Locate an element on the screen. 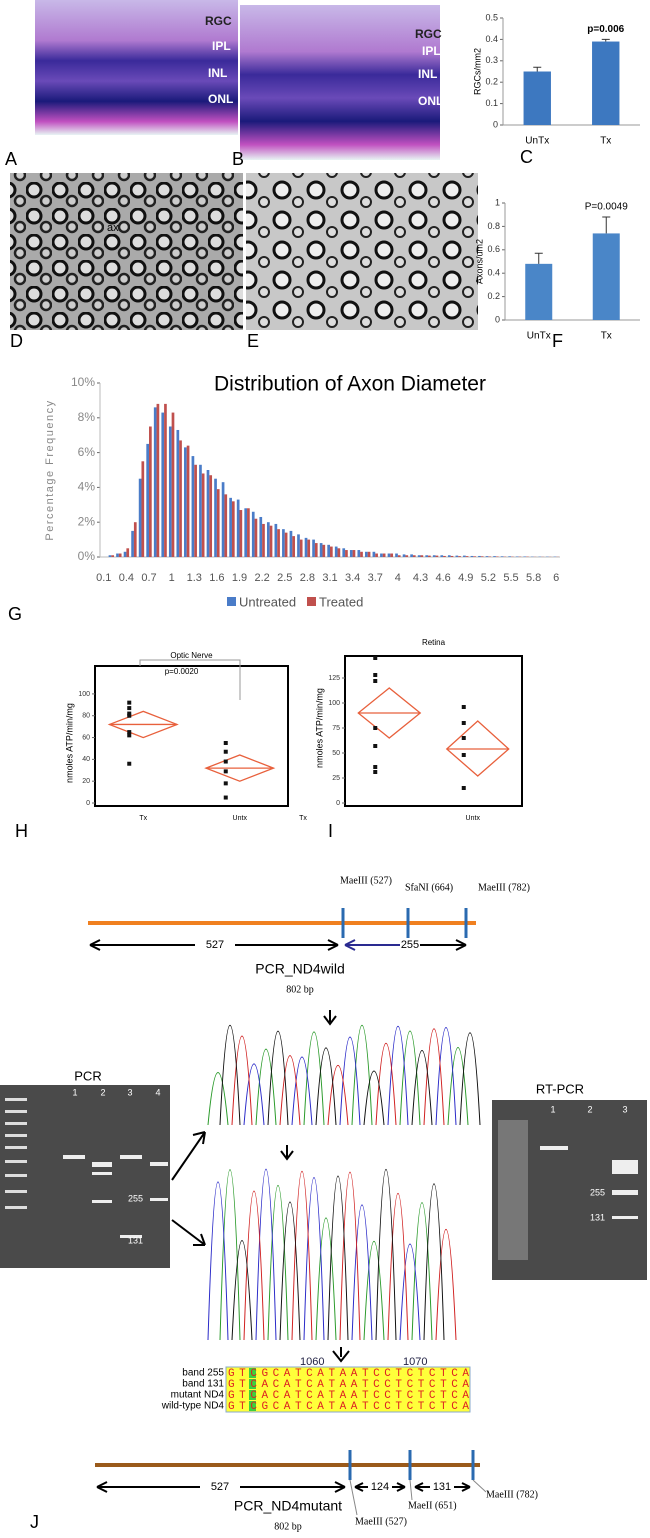 This screenshot has width=650, height=1538. y-tick-label: 6% is located at coordinates (87, 452).